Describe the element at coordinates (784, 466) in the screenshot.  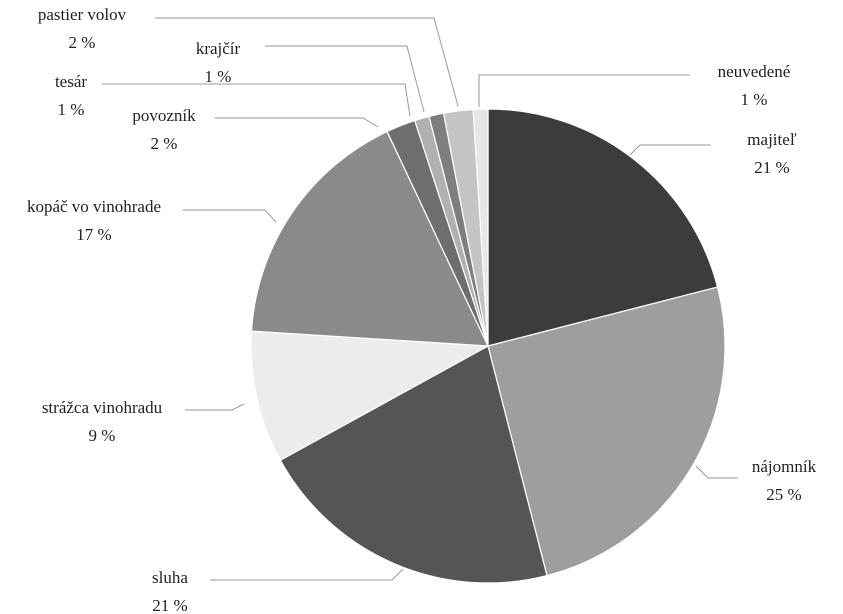
I see `slice-category-label: nájomník` at that location.